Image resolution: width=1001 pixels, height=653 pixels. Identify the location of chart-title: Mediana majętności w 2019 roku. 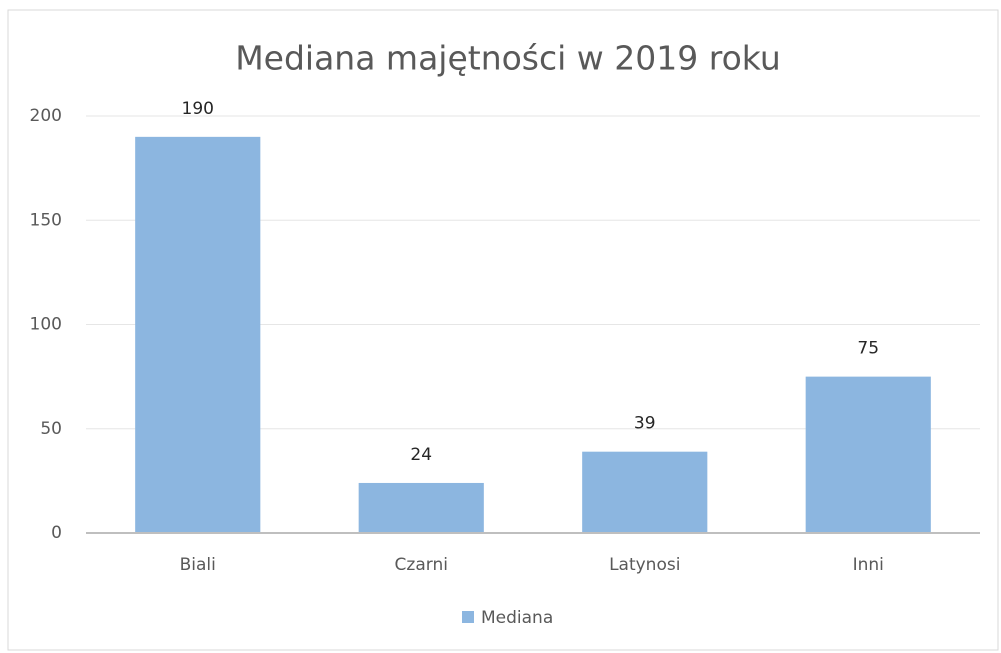
(508, 58).